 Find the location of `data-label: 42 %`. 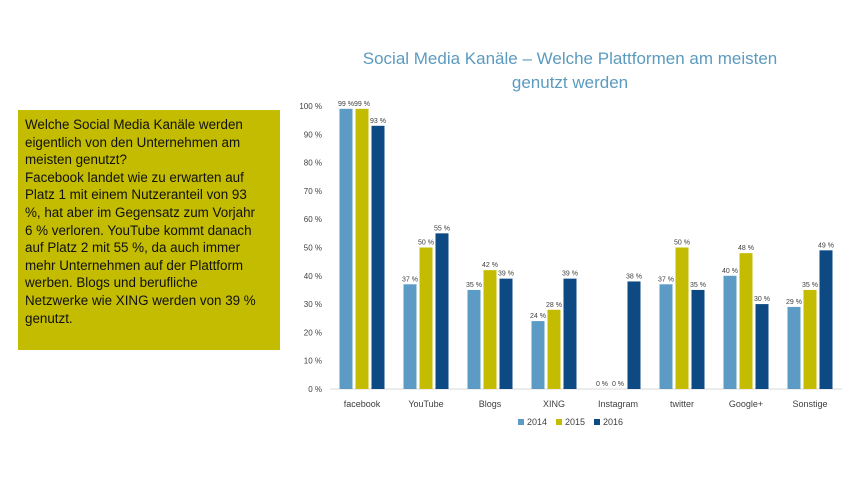

data-label: 42 % is located at coordinates (490, 265).